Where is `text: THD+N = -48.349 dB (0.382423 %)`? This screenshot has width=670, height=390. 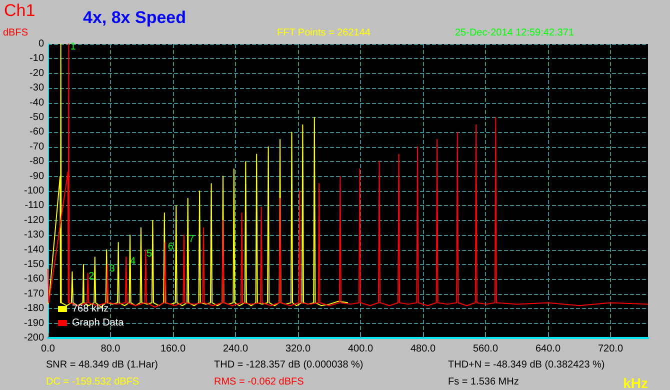
text: THD+N = -48.349 dB (0.382423 %) is located at coordinates (526, 365).